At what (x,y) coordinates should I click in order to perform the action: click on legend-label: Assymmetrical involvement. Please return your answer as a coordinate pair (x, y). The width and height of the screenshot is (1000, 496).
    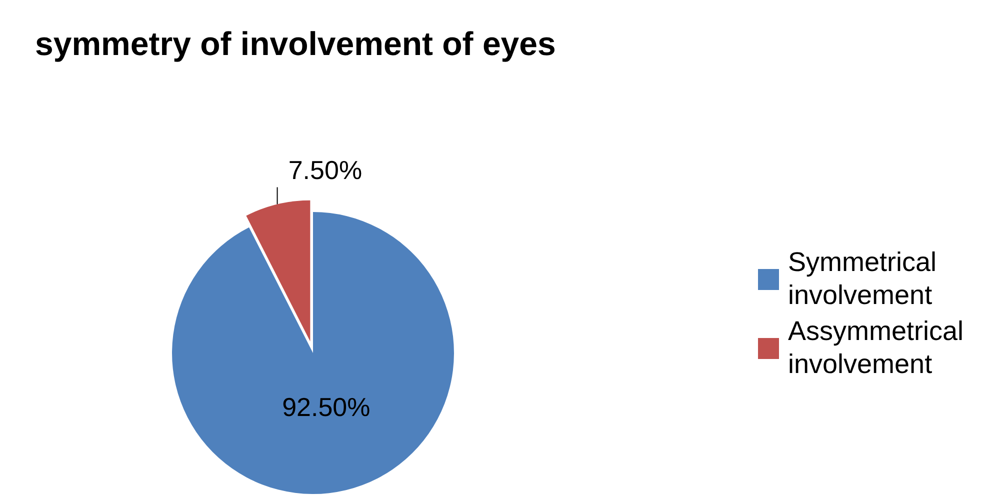
    Looking at the image, I should click on (876, 347).